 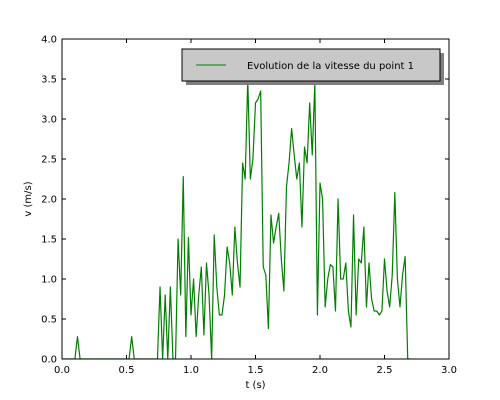 What do you see at coordinates (49, 160) in the screenshot?
I see `y-tick-label: 2.5` at bounding box center [49, 160].